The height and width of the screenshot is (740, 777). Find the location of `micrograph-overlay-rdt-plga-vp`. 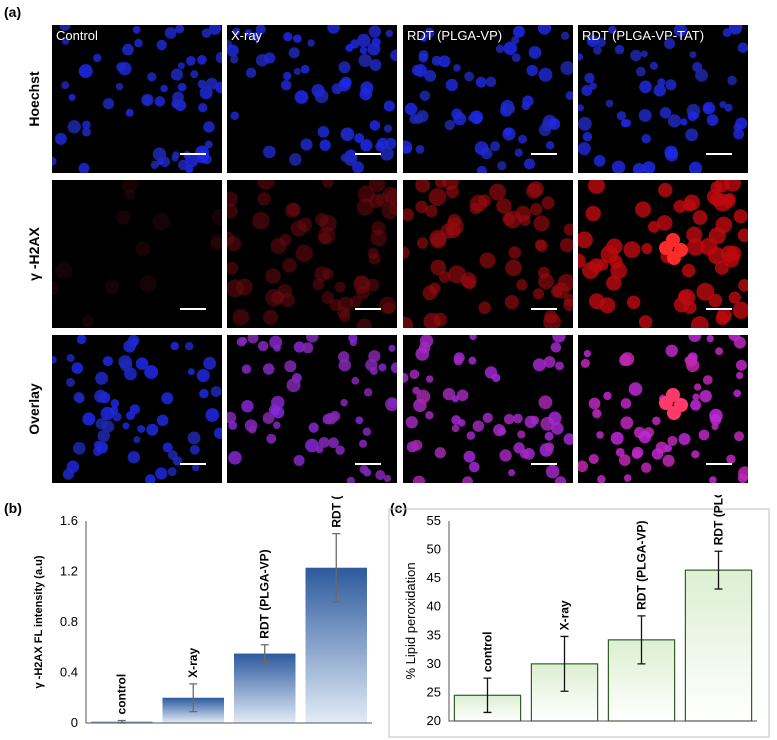

micrograph-overlay-rdt-plga-vp is located at coordinates (488, 409).